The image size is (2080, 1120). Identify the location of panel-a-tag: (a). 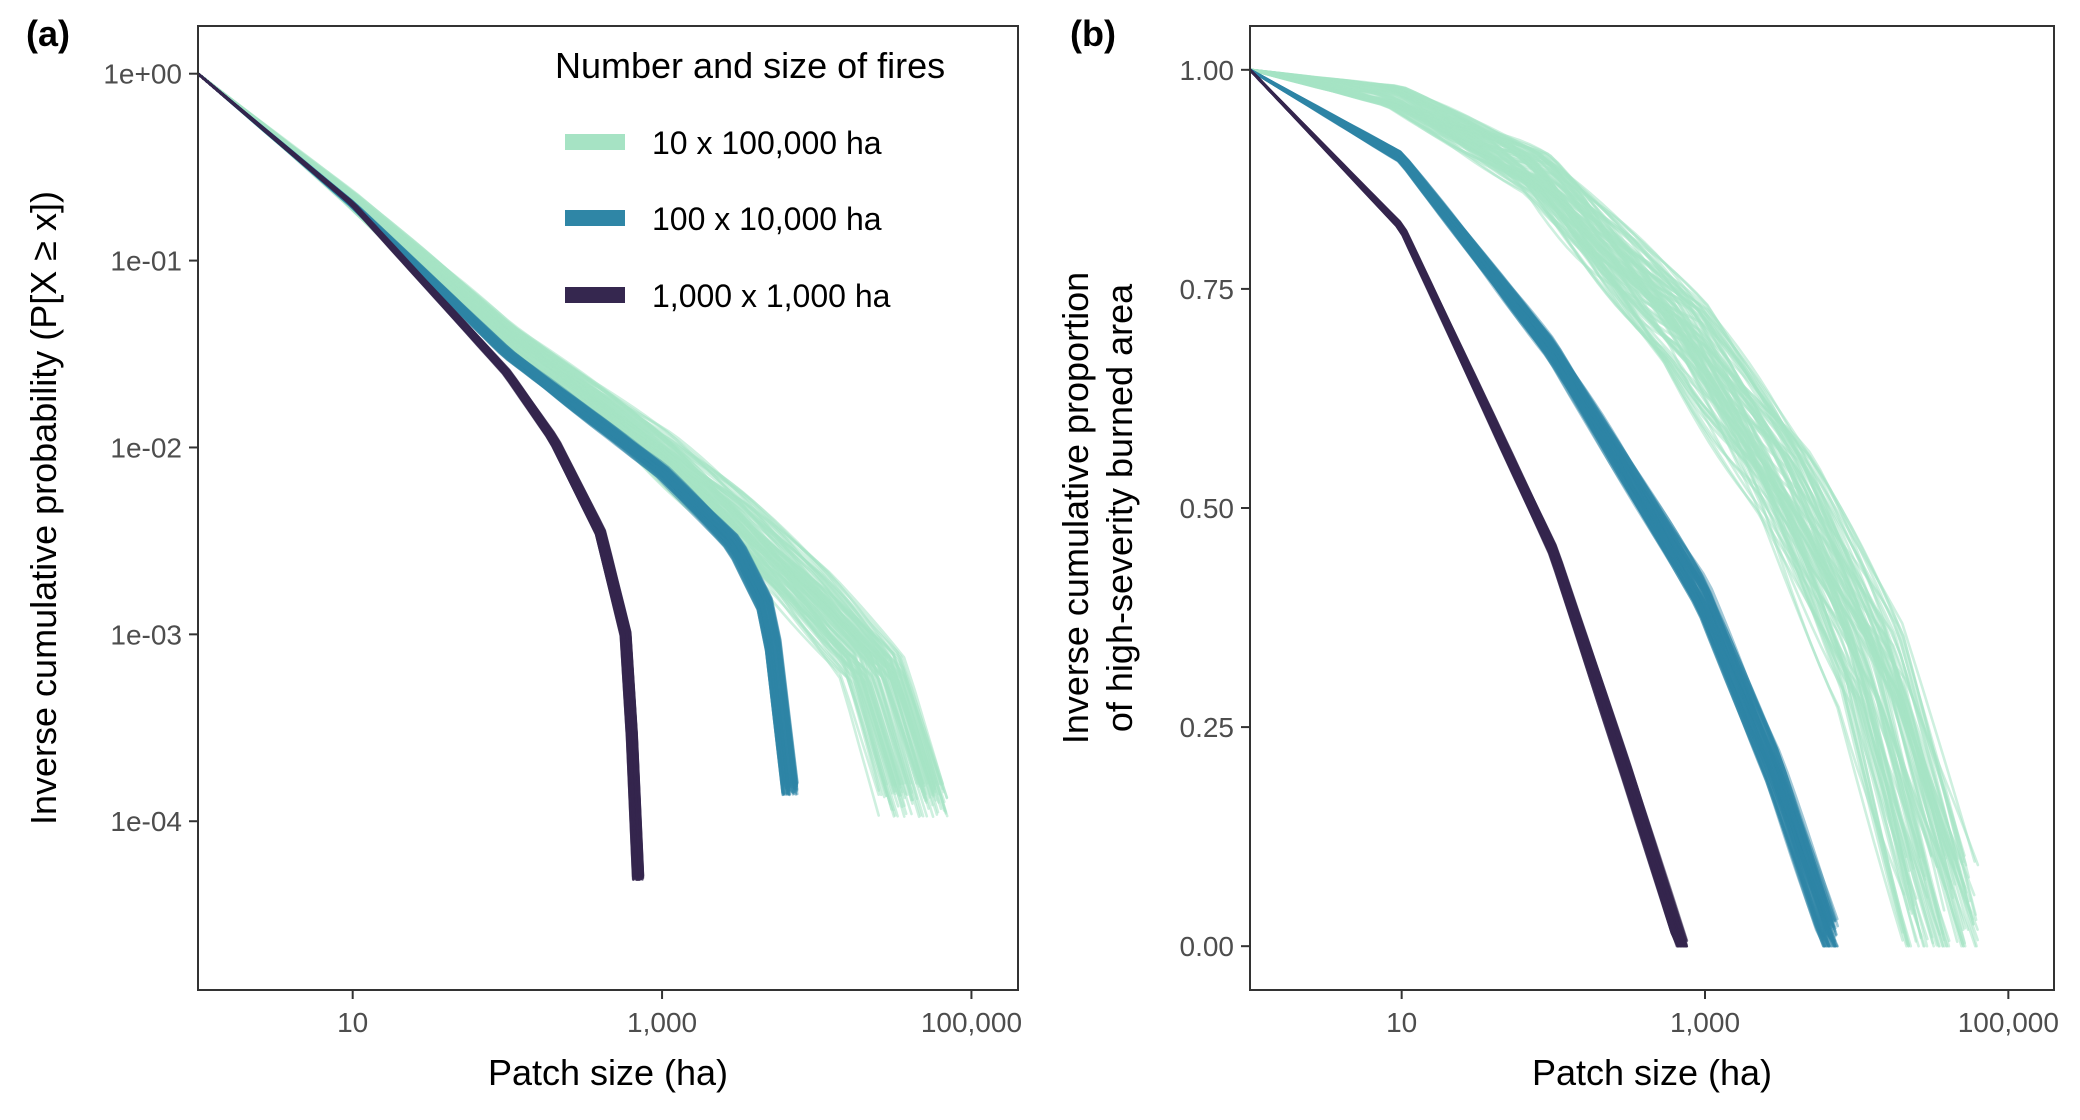
(48, 33).